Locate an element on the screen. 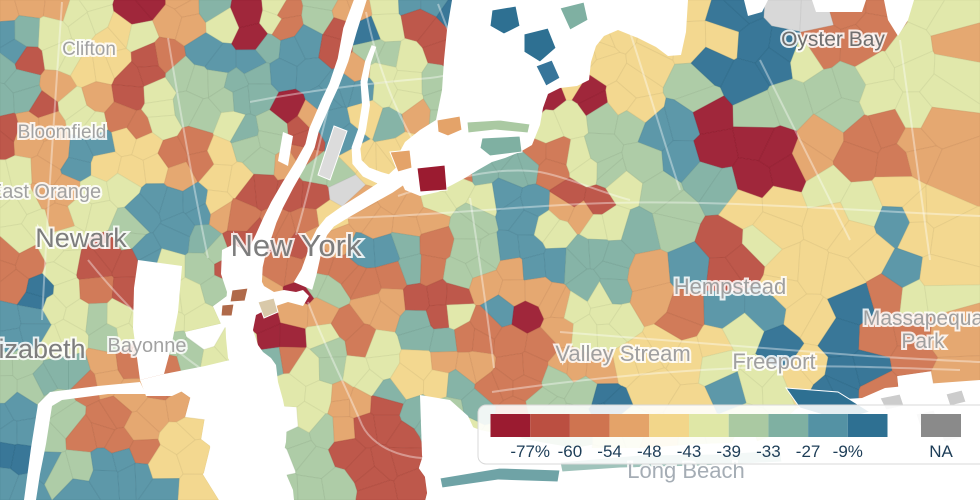 The height and width of the screenshot is (500, 980). svg-text: Hempstead is located at coordinates (730, 286).